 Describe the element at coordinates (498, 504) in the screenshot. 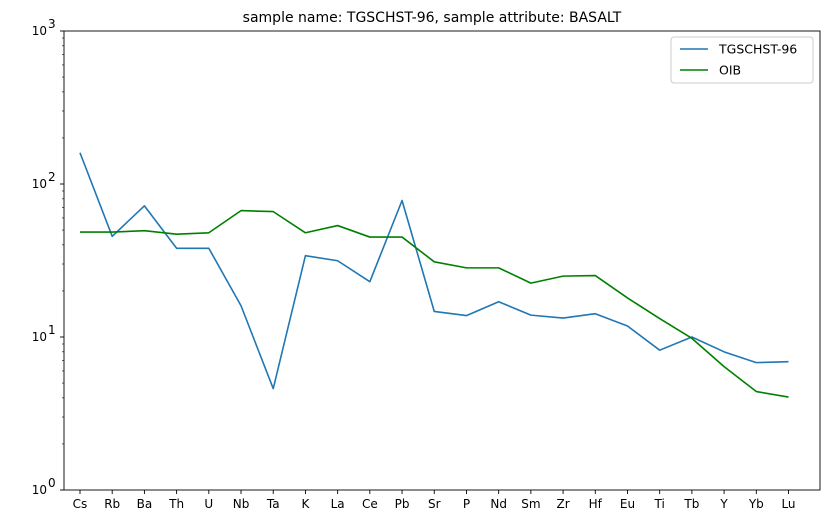

I see `x-tick-label-nd: Nd` at that location.